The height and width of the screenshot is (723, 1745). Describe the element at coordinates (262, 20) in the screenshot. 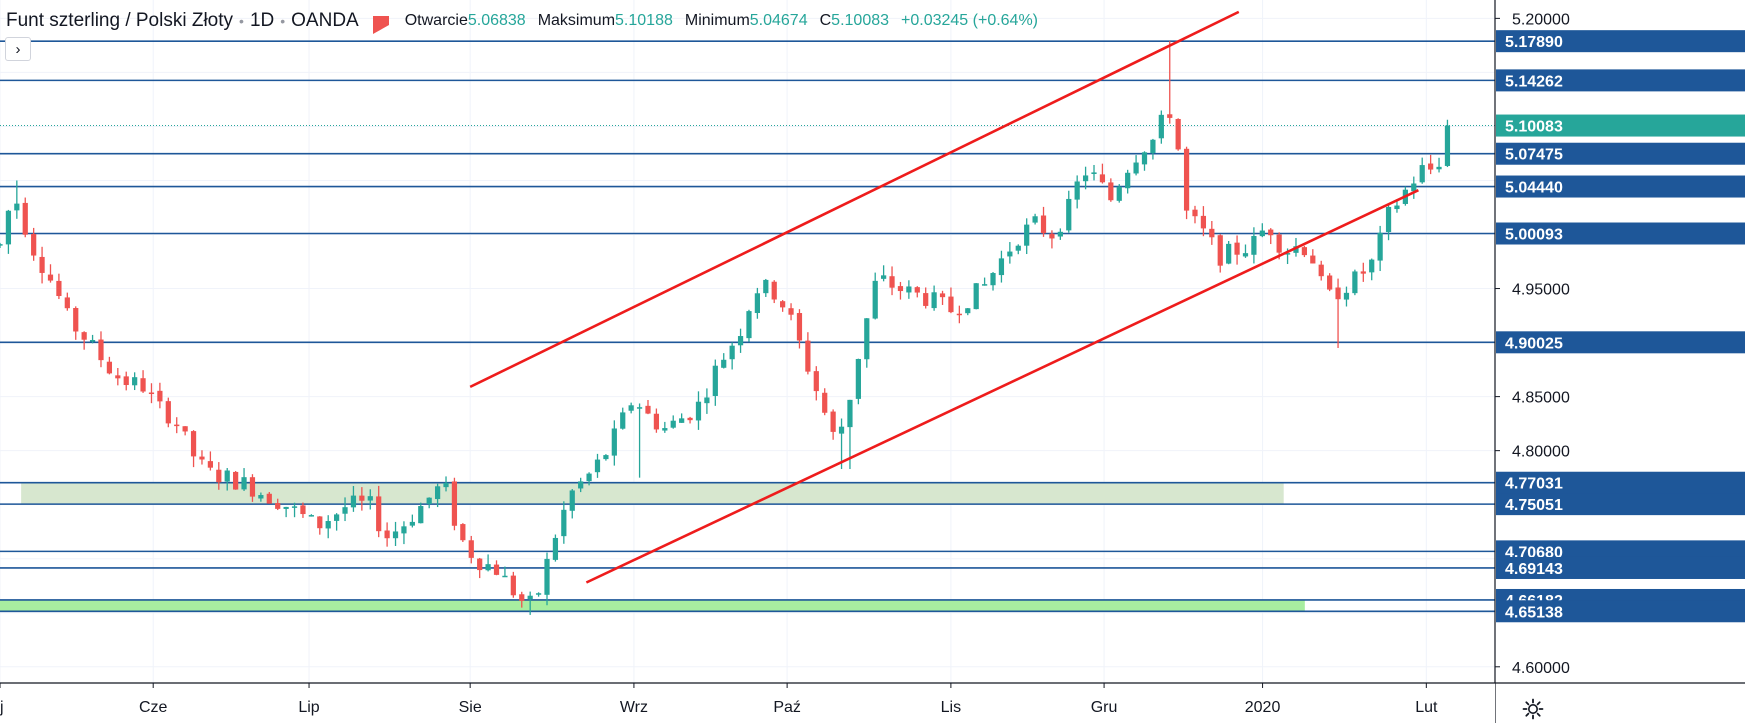

I see `interval-label: 1D` at that location.